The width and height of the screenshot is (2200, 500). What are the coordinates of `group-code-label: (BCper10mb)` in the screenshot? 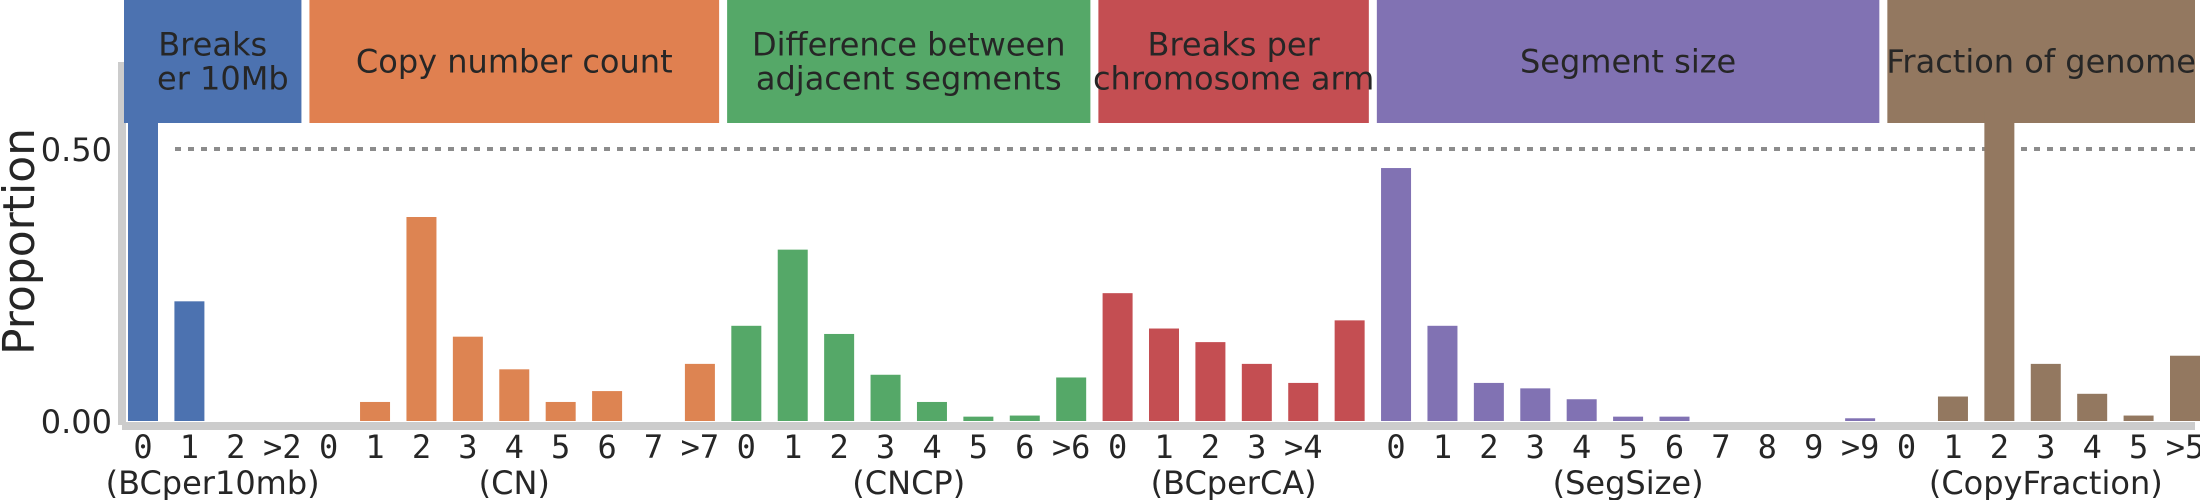 It's located at (213, 482).